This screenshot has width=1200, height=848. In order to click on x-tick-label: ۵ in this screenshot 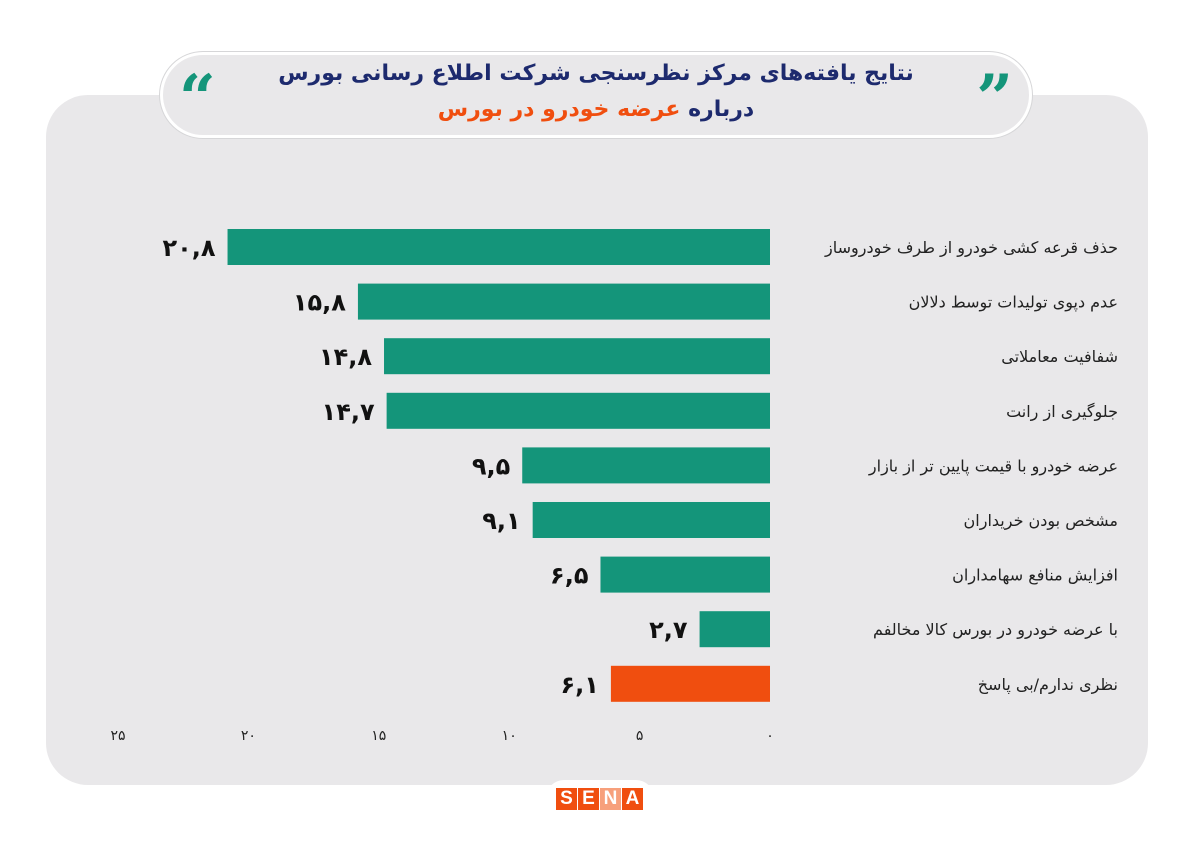, I will do `click(640, 736)`.